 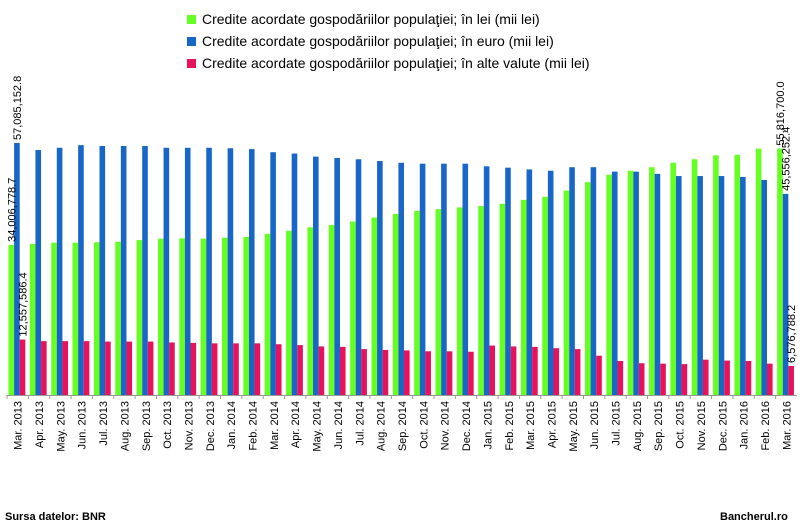 I want to click on x-tick-label-36: Mar. 2016, so click(x=787, y=425).